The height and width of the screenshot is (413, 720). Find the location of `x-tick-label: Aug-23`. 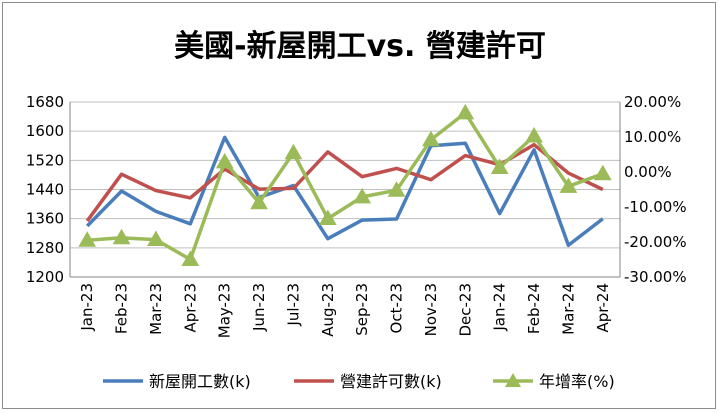

x-tick-label: Aug-23 is located at coordinates (328, 310).